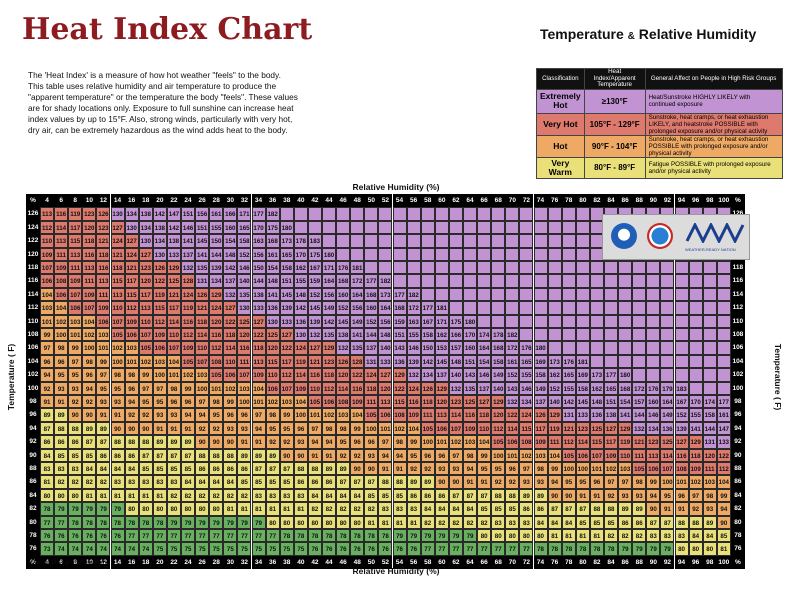  I want to click on heat-index-cell: 83, so click(173, 482).